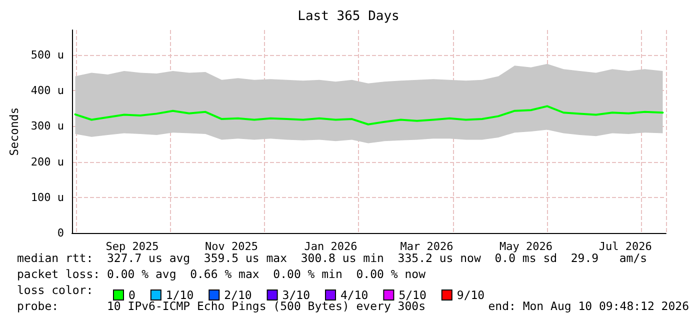 The image size is (697, 315). Describe the element at coordinates (132, 246) in the screenshot. I see `x-tick-label: Sep 2025` at that location.